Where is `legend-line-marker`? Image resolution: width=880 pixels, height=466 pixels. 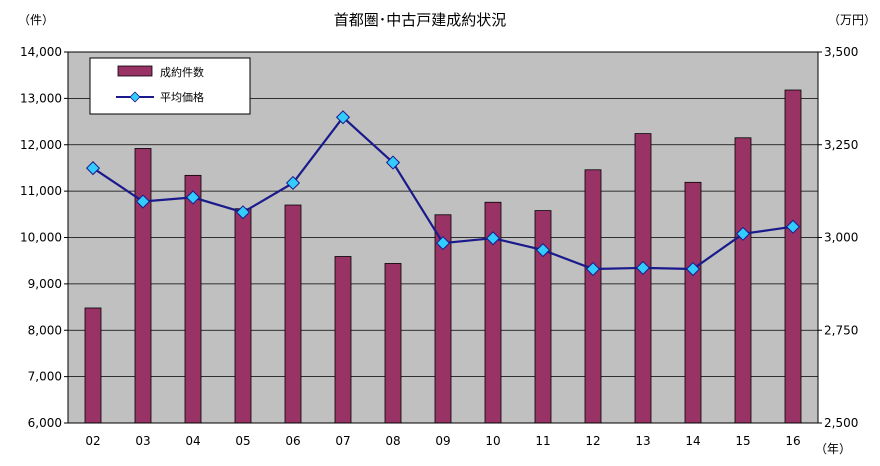
legend-line-marker is located at coordinates (135, 97).